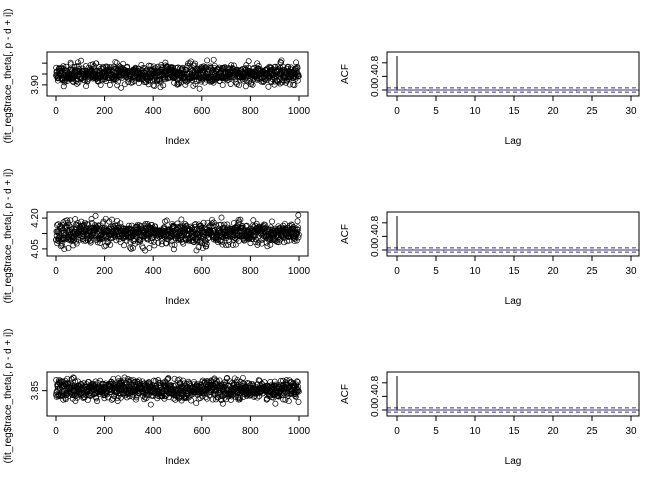 The height and width of the screenshot is (480, 672). Describe the element at coordinates (56, 431) in the screenshot. I see `x-tick-label: 0` at that location.